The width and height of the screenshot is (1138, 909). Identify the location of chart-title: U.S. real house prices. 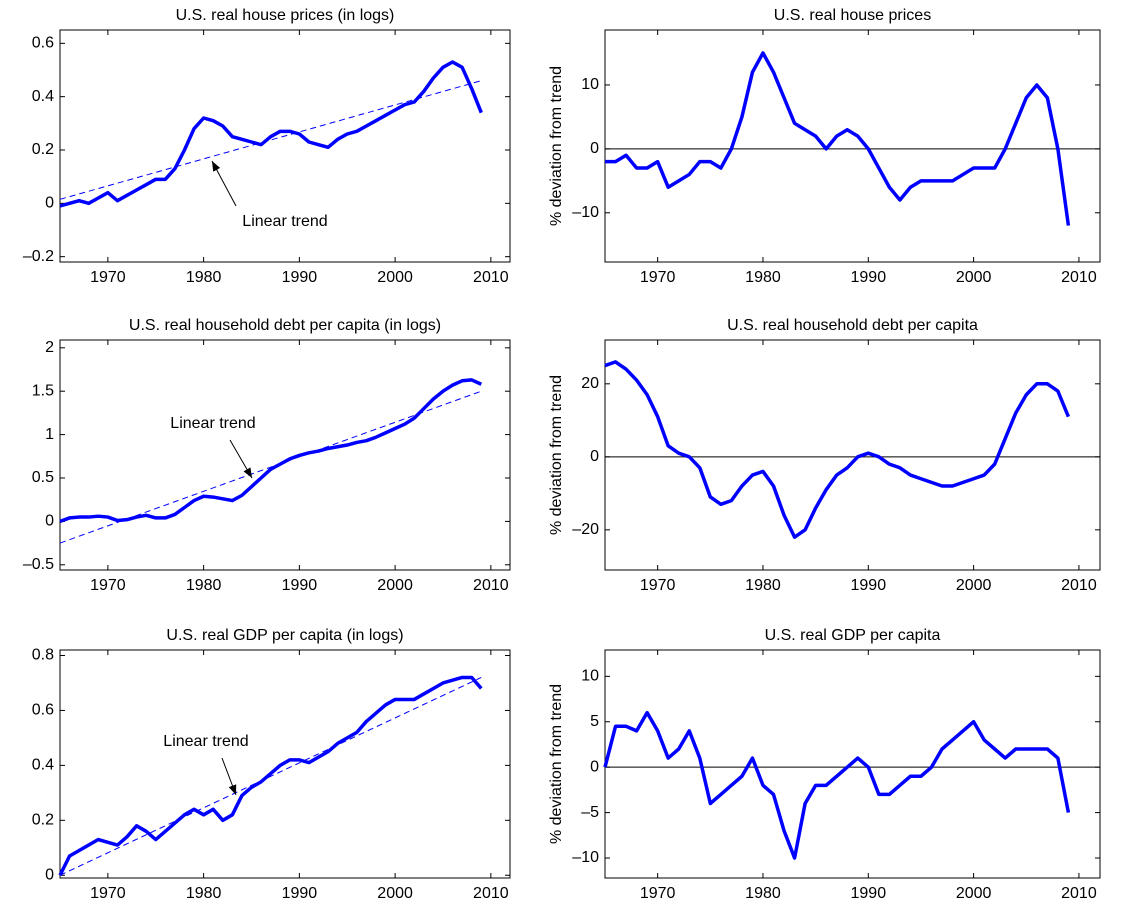
(852, 15).